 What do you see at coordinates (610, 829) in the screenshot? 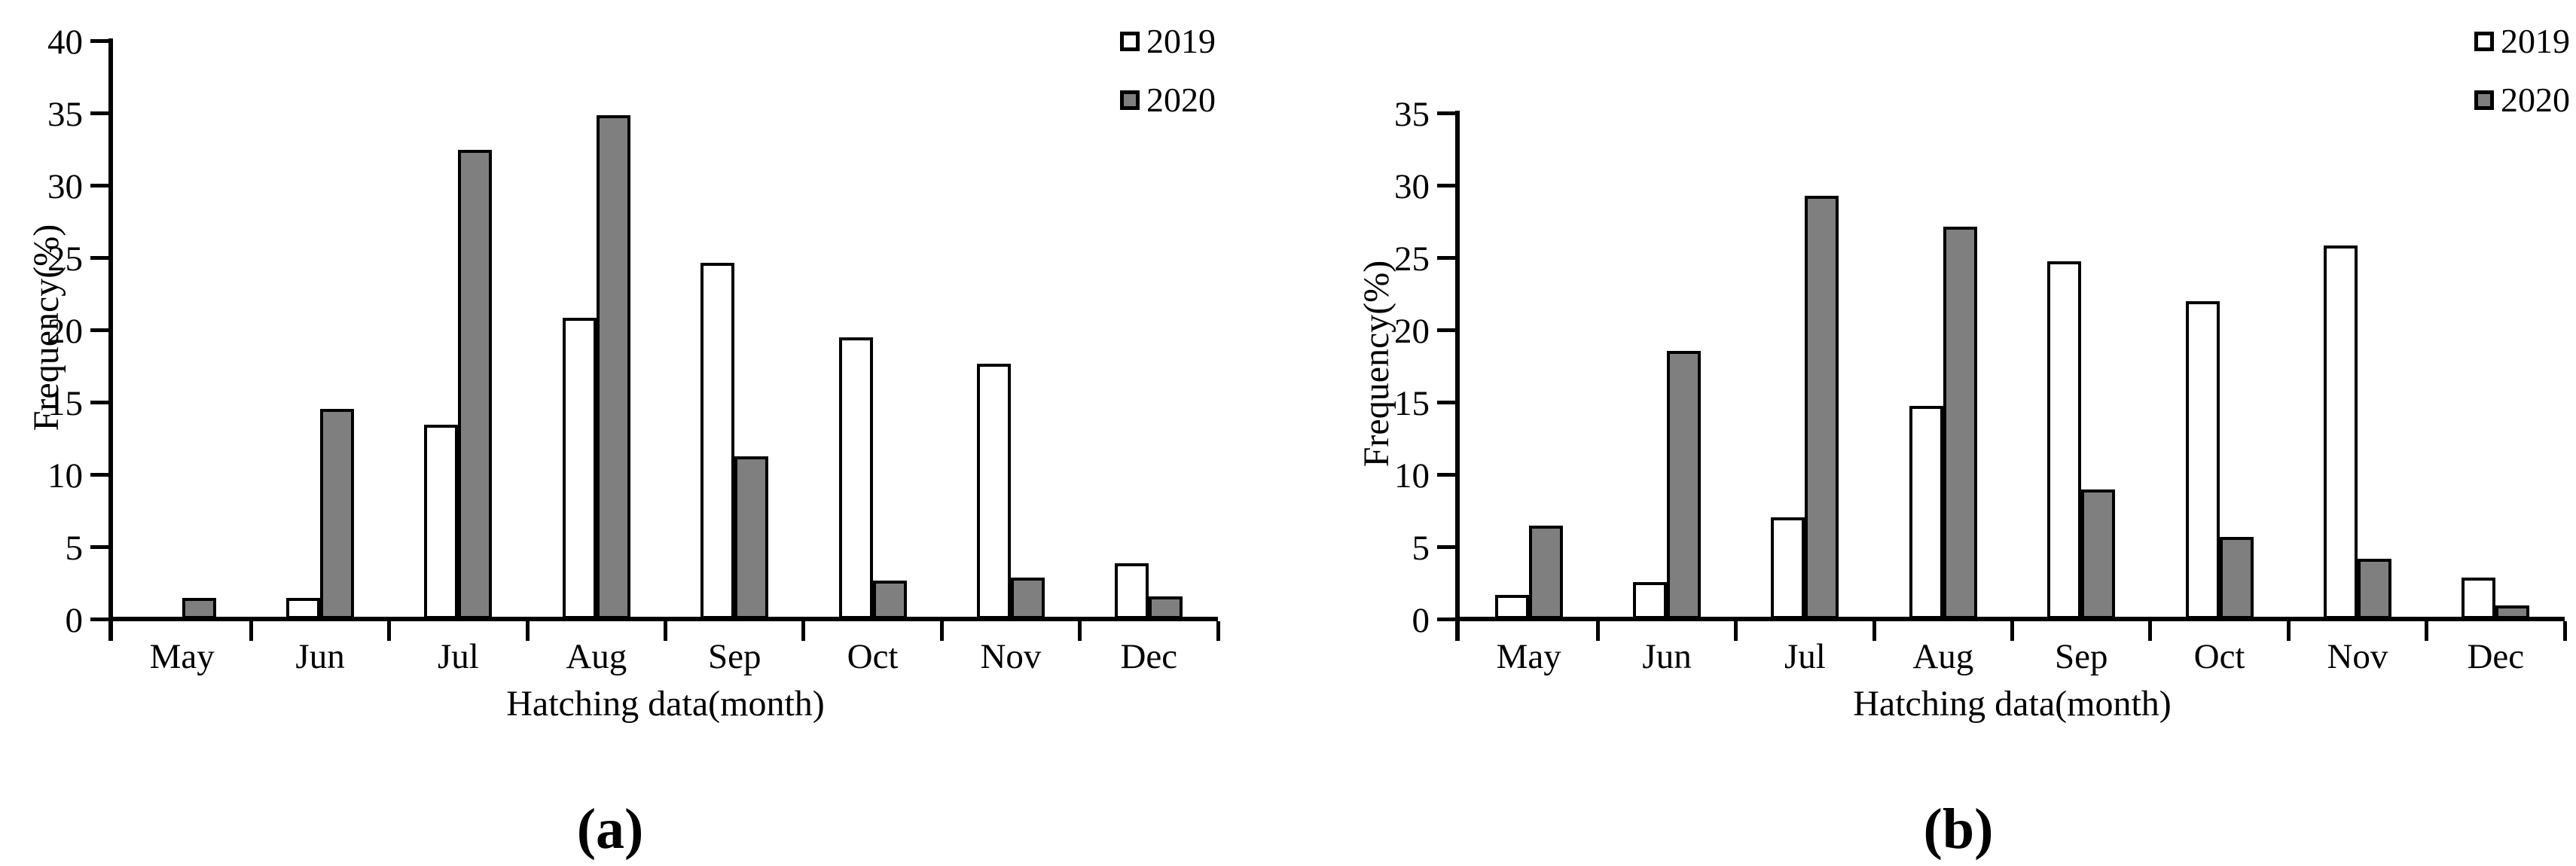
I see `caption-a: (a)` at bounding box center [610, 829].